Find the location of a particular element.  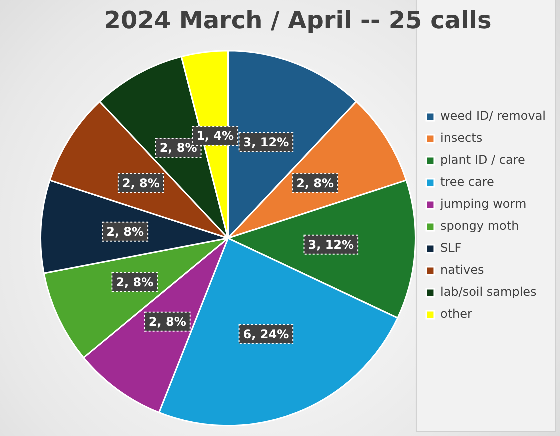

legend-label: natives is located at coordinates (462, 270).